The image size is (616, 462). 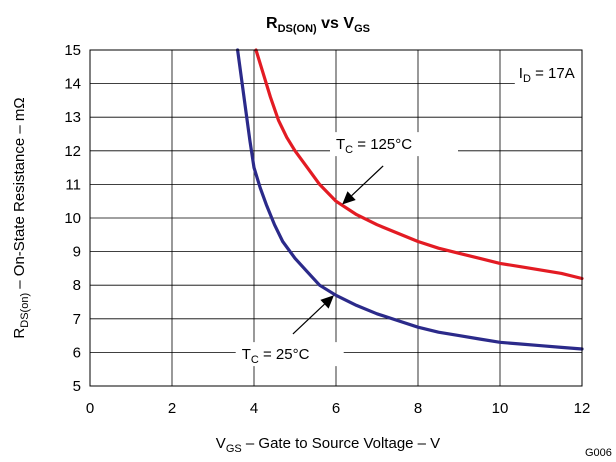 What do you see at coordinates (73, 184) in the screenshot?
I see `y-tick-label: 11` at bounding box center [73, 184].